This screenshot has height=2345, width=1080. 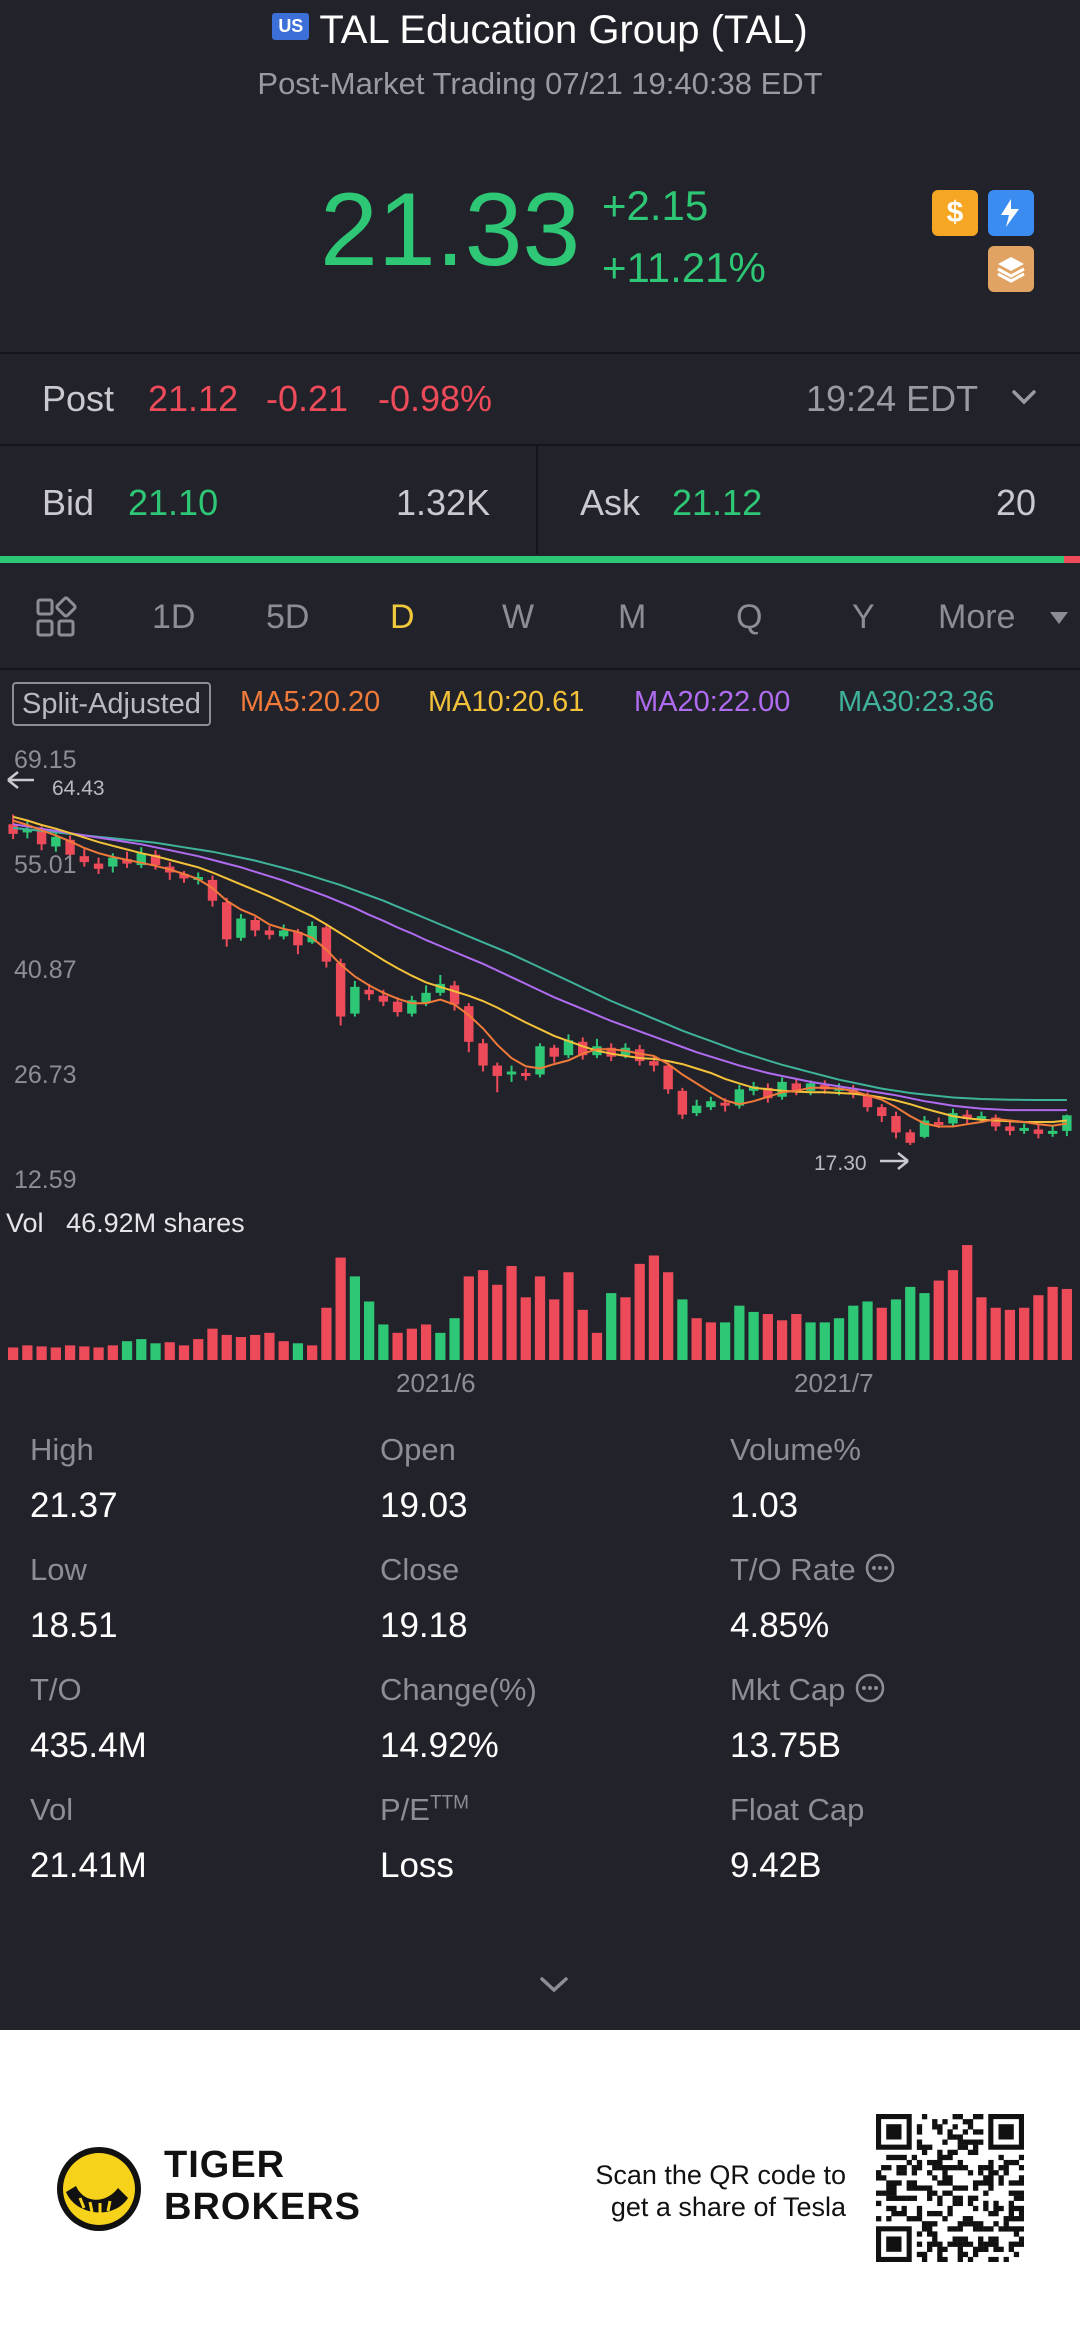 What do you see at coordinates (540, 353) in the screenshot?
I see `divider` at bounding box center [540, 353].